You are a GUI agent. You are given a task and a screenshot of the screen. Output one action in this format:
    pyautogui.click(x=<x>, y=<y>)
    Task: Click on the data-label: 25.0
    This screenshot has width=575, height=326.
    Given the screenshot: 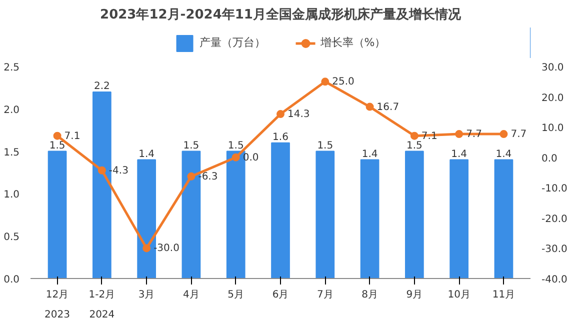 What is the action you would take?
    pyautogui.click(x=343, y=82)
    